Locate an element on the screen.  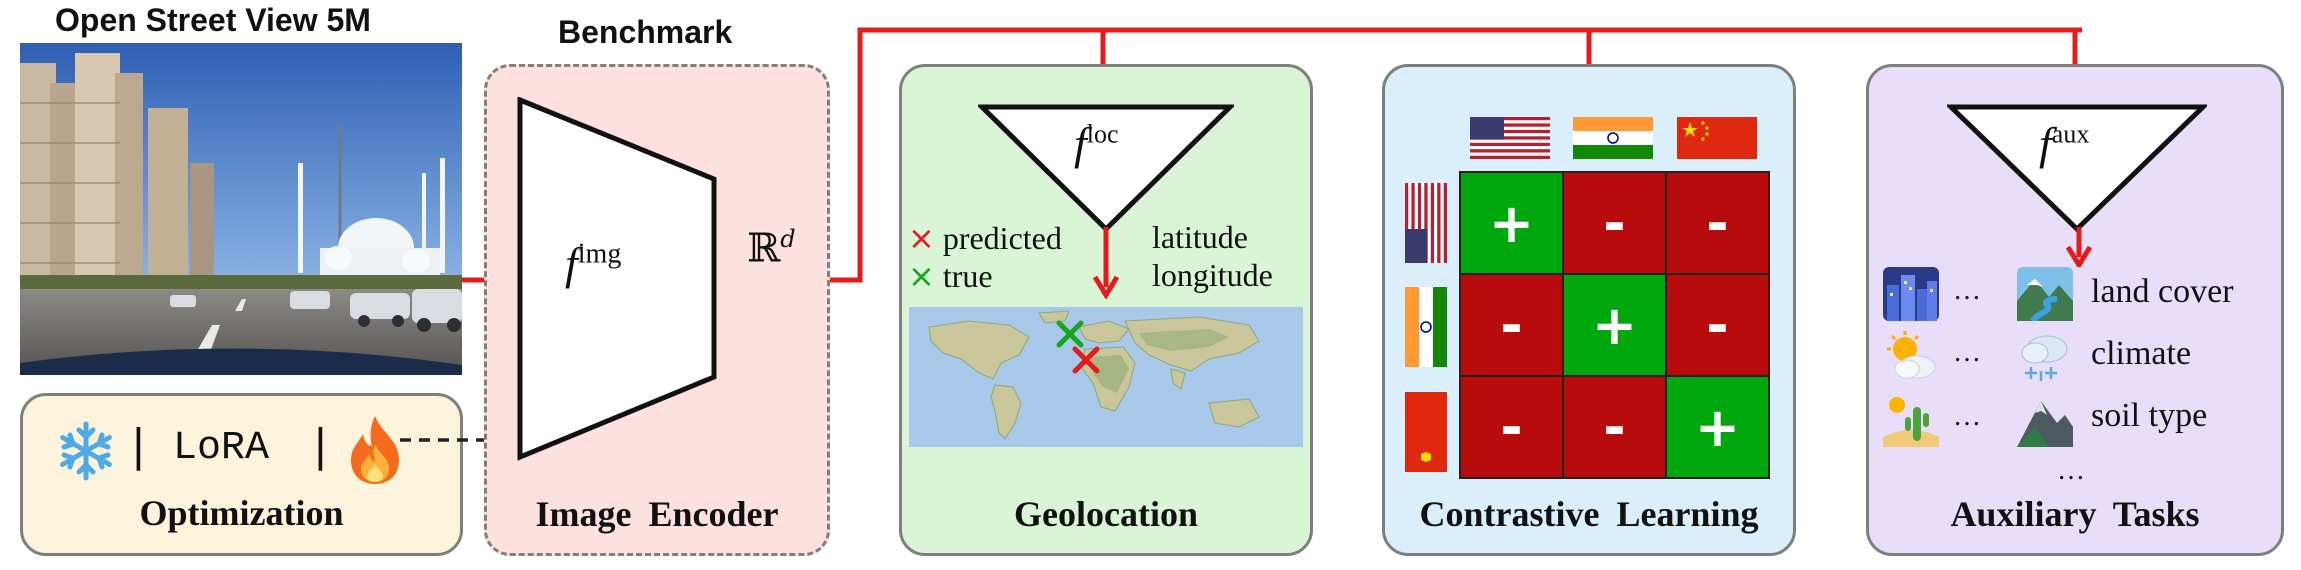
city-icon is located at coordinates (1911, 294).